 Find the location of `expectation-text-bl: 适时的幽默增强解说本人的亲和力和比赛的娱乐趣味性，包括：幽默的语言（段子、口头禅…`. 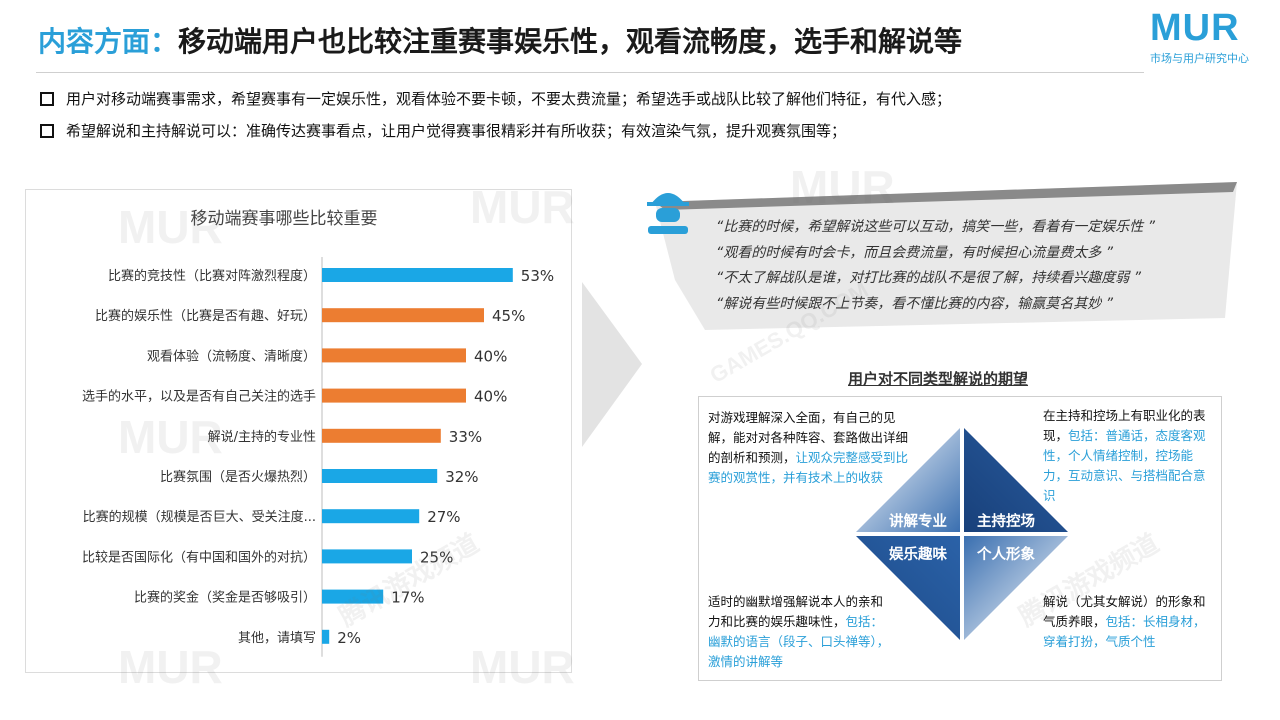

expectation-text-bl: 适时的幽默增强解说本人的亲和力和比赛的娱乐趣味性，包括：幽默的语言（段子、口头禅… is located at coordinates (799, 632).